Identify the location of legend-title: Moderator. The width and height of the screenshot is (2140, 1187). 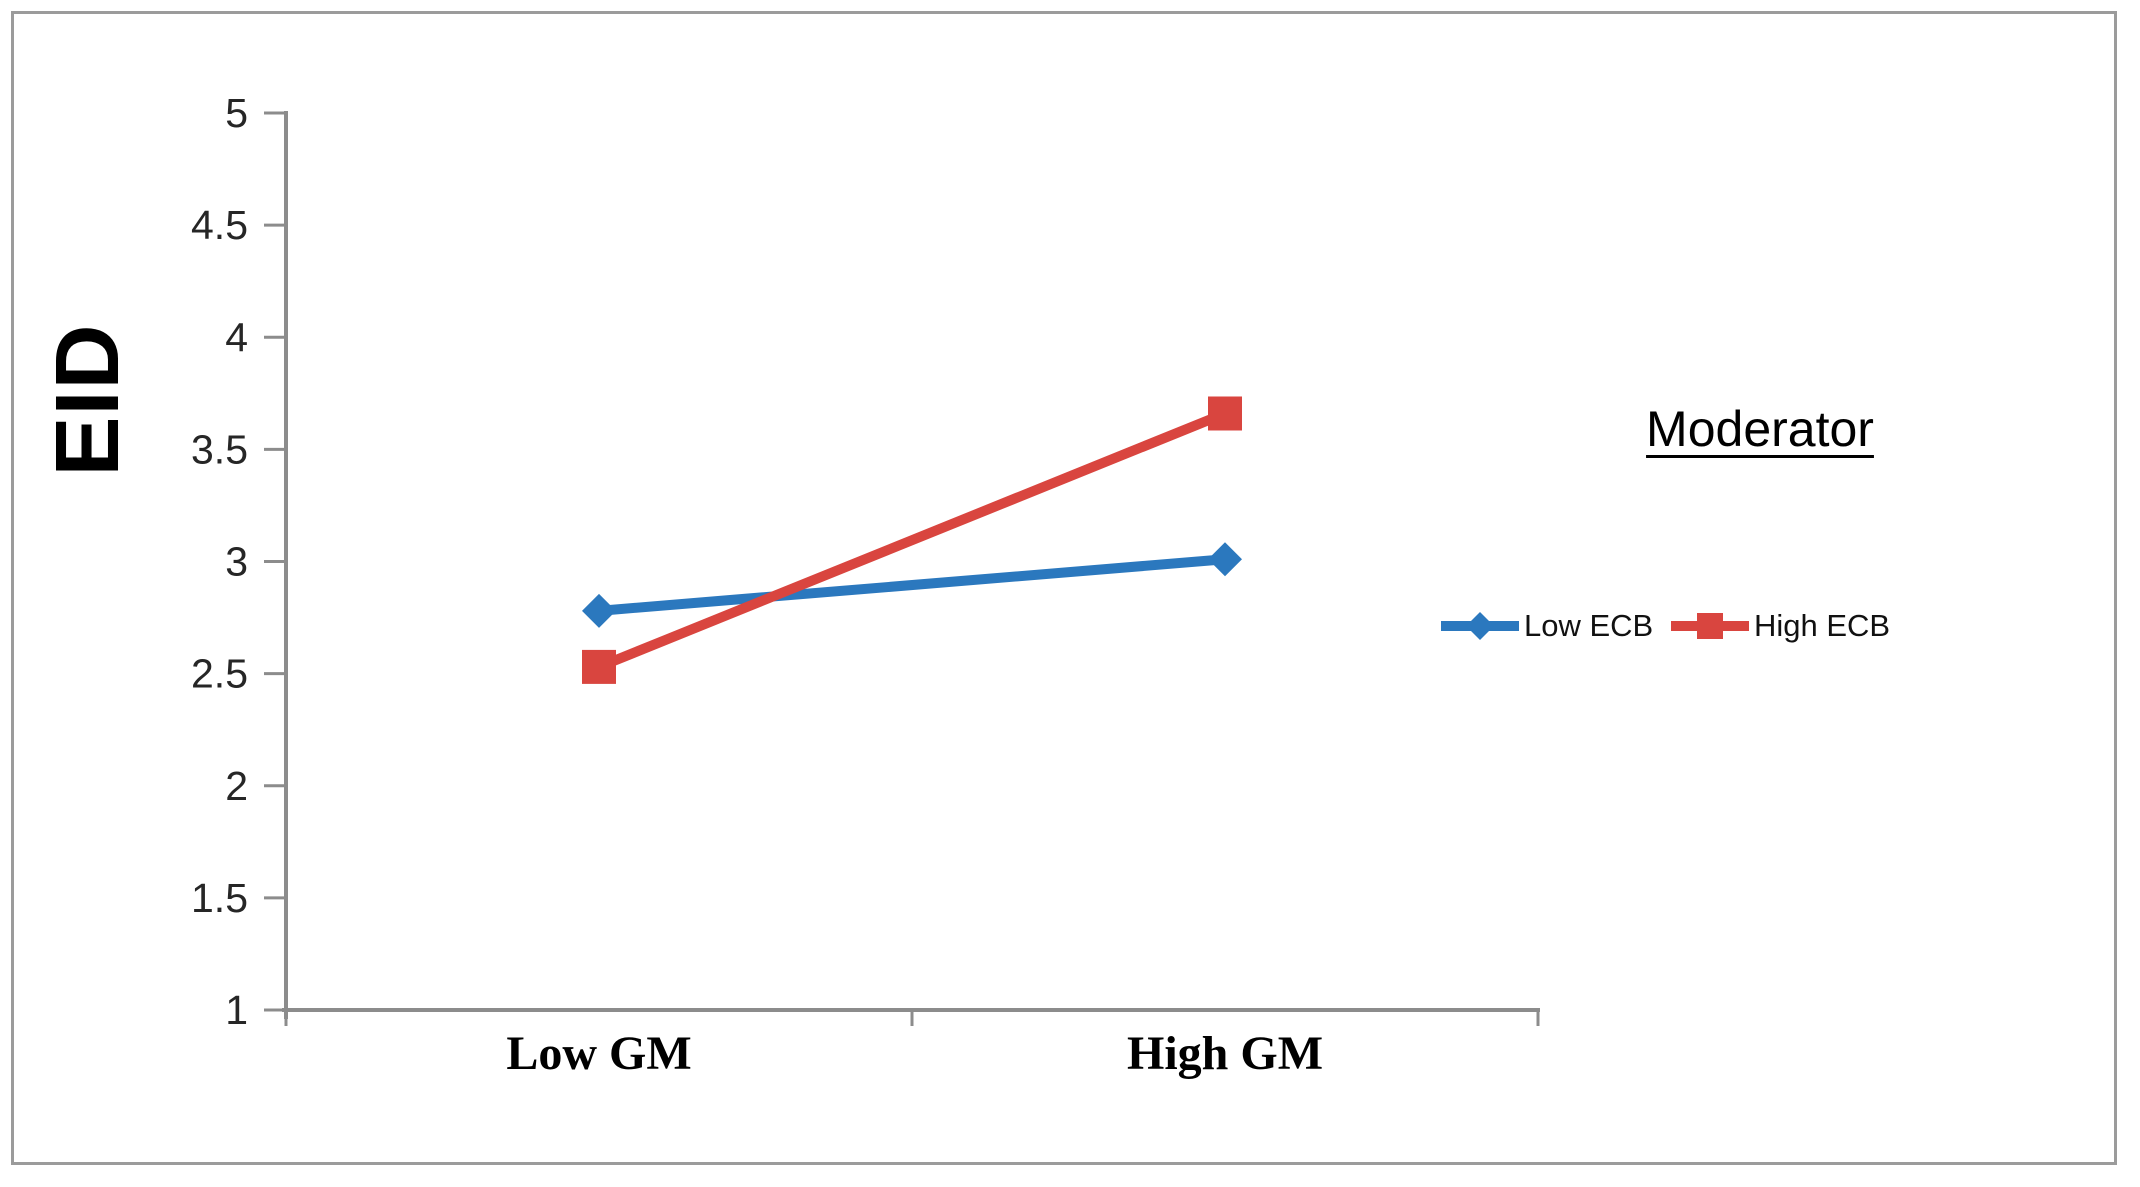
(1760, 429).